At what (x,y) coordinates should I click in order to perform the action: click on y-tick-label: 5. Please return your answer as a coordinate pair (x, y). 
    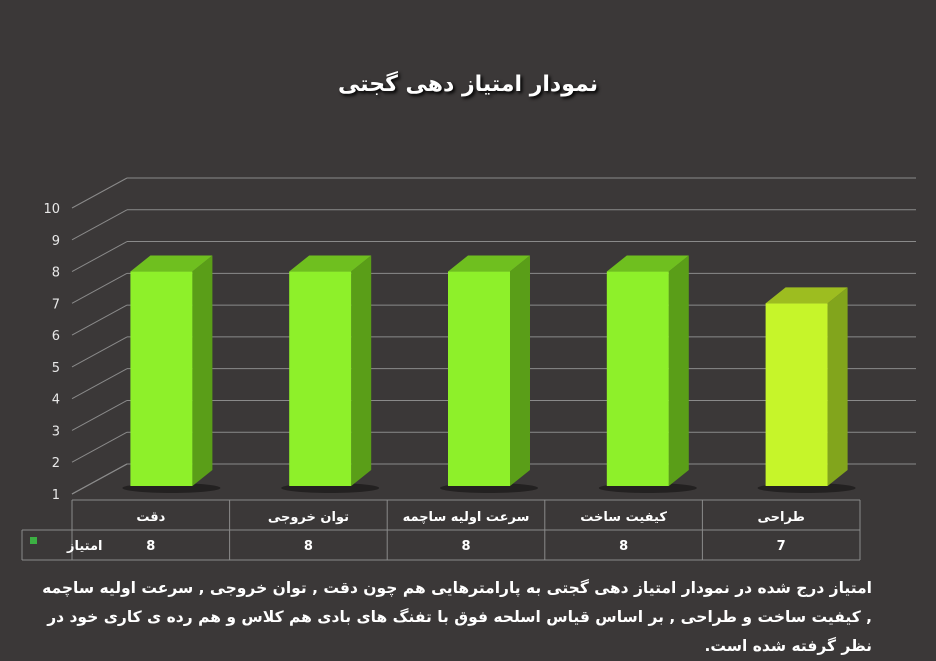
    Looking at the image, I should click on (56, 368).